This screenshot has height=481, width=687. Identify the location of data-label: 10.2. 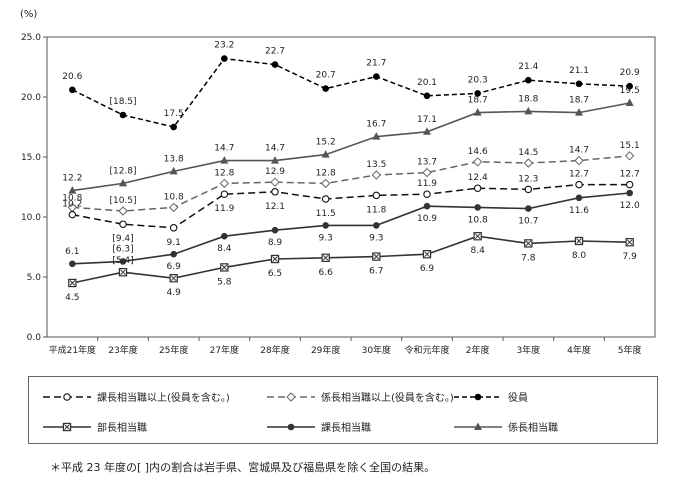
(72, 205).